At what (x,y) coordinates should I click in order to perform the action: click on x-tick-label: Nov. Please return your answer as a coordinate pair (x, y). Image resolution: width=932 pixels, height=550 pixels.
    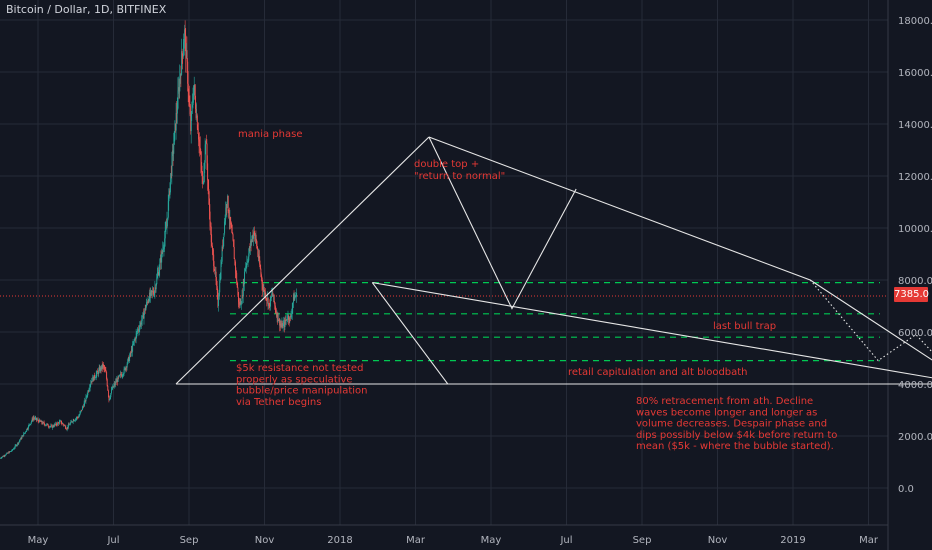
    Looking at the image, I should click on (718, 540).